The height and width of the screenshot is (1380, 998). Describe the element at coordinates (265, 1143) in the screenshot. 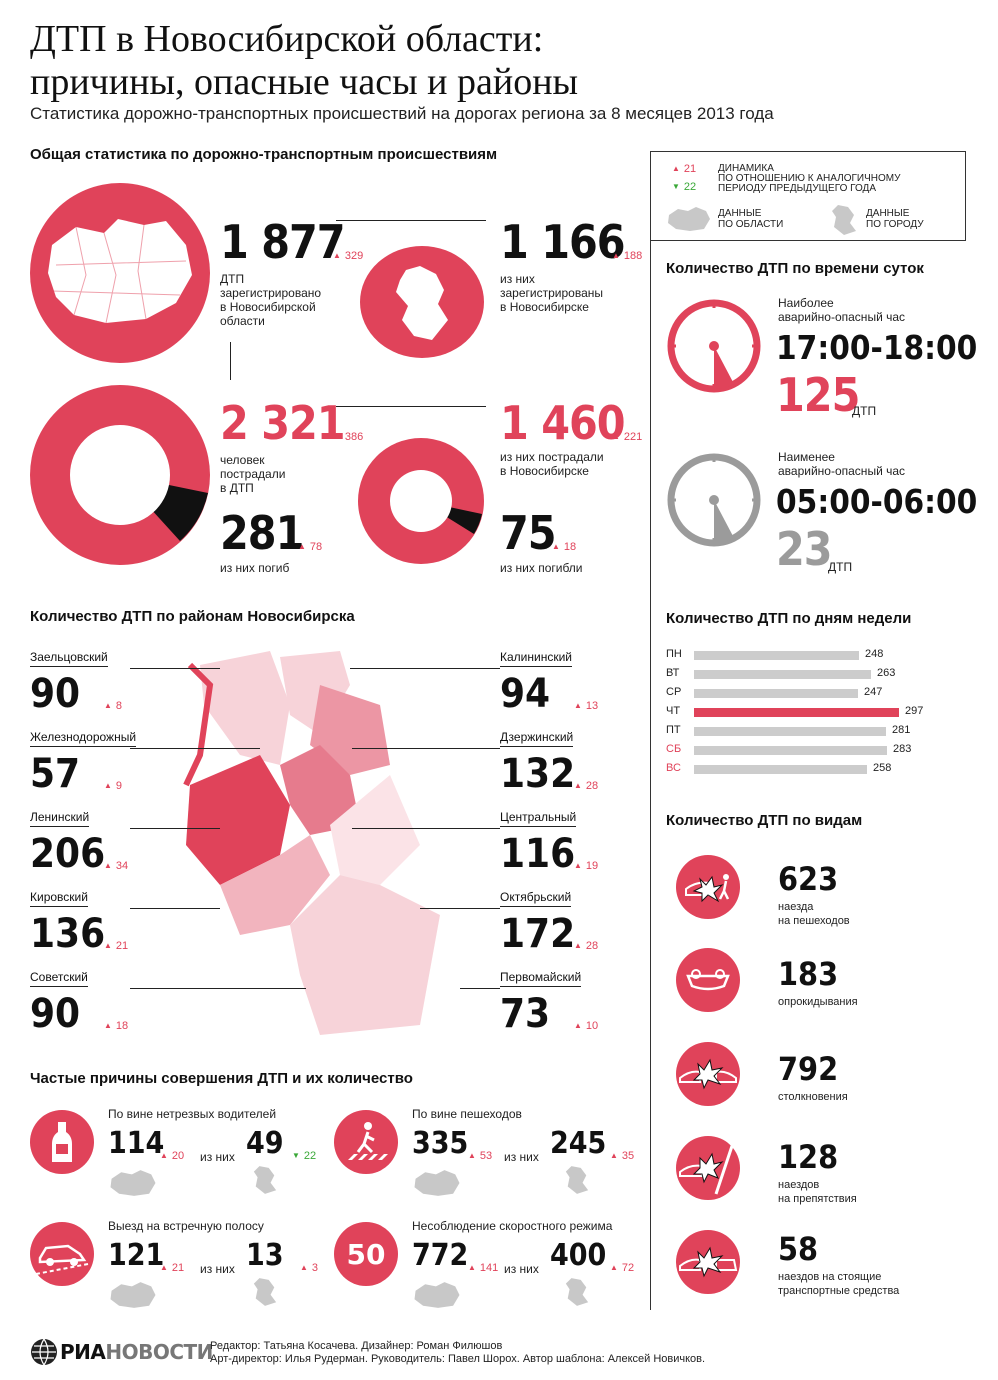

I see `reason-city-value: 49` at that location.